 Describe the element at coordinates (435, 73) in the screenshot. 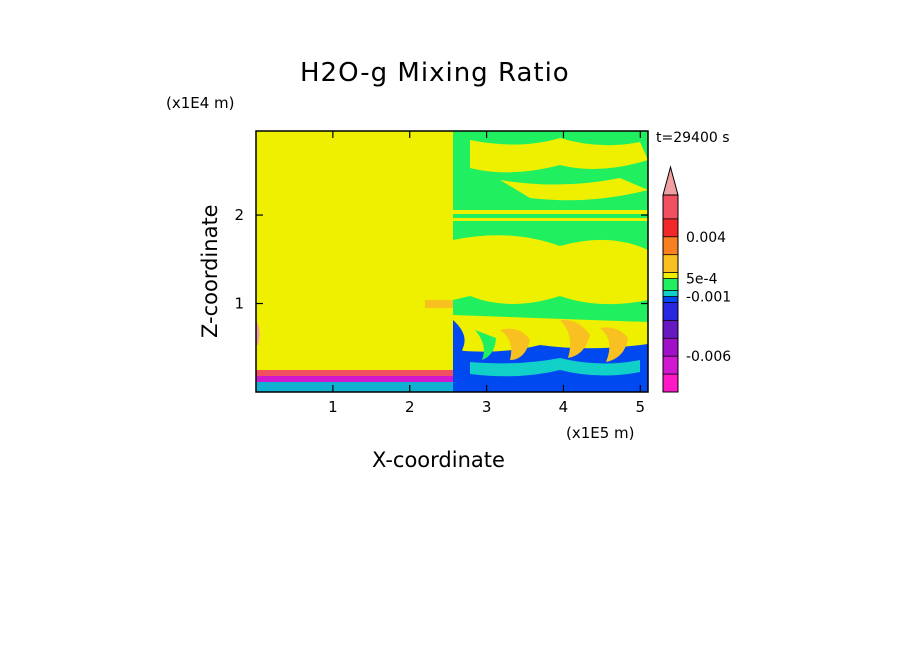

I see `chart-title: H2O-g Mixing Ratio` at that location.